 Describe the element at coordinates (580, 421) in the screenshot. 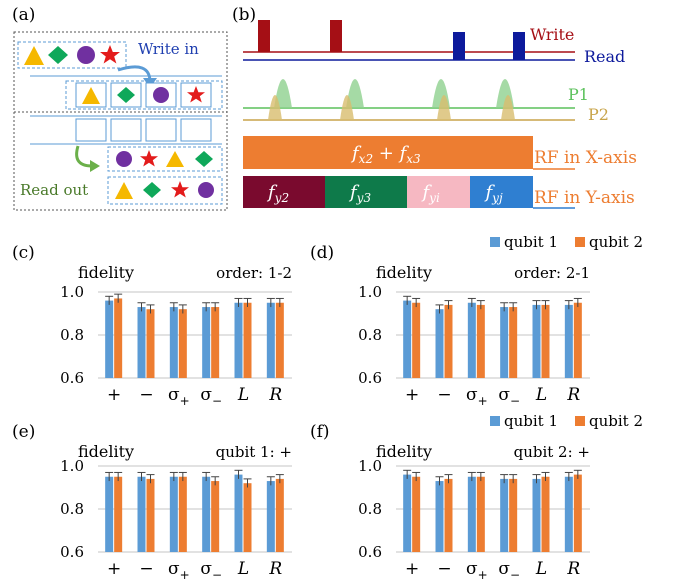

I see `legend-qubit2-swatch` at that location.